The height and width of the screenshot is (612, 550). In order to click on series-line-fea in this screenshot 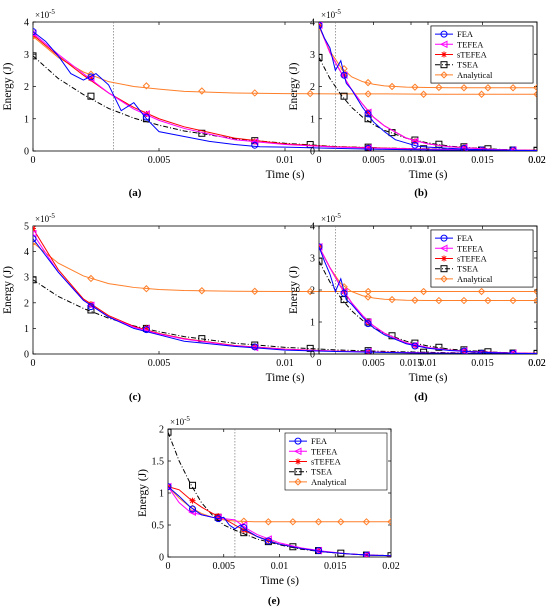, I will do `click(428, 300)`.